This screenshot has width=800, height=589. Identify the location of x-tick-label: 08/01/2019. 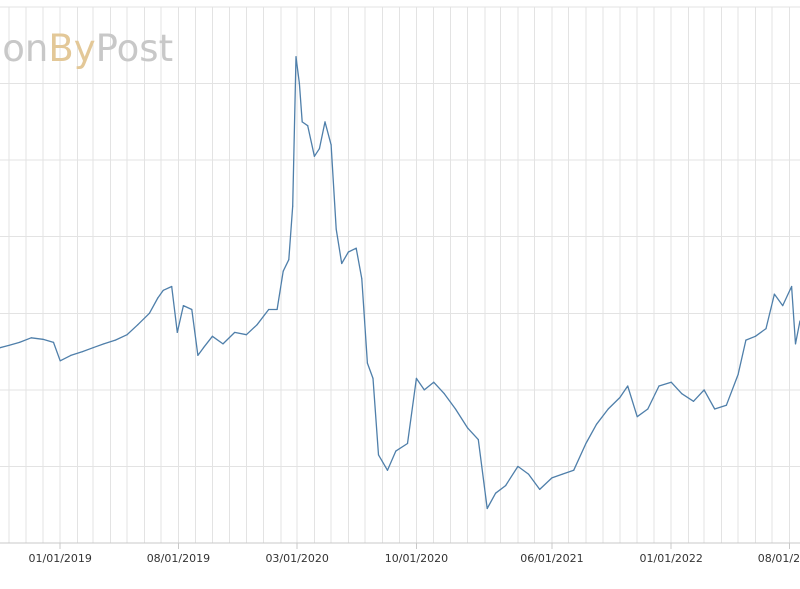
(178, 558).